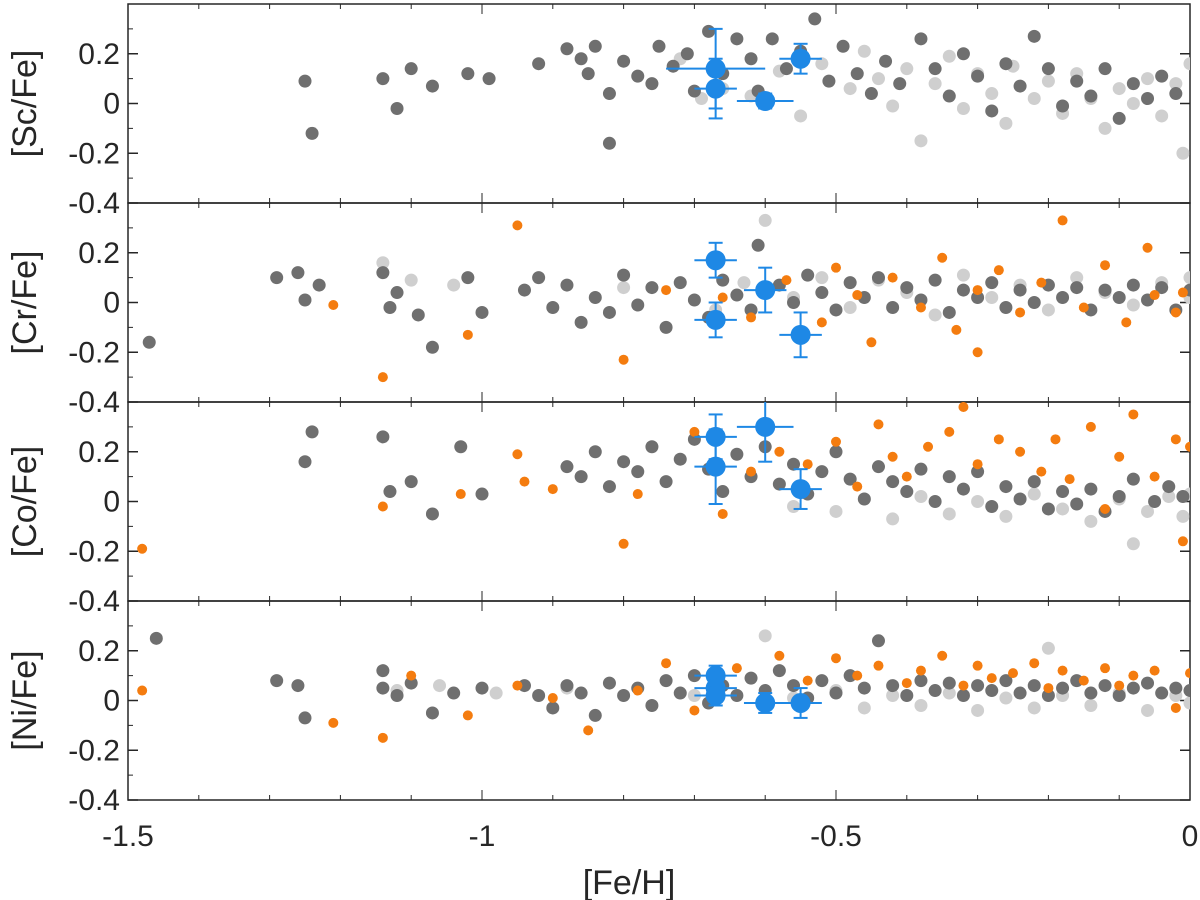  I want to click on x-axis: -1.5 -1 -0.5 0 [Fe/H], so click(650, 860).